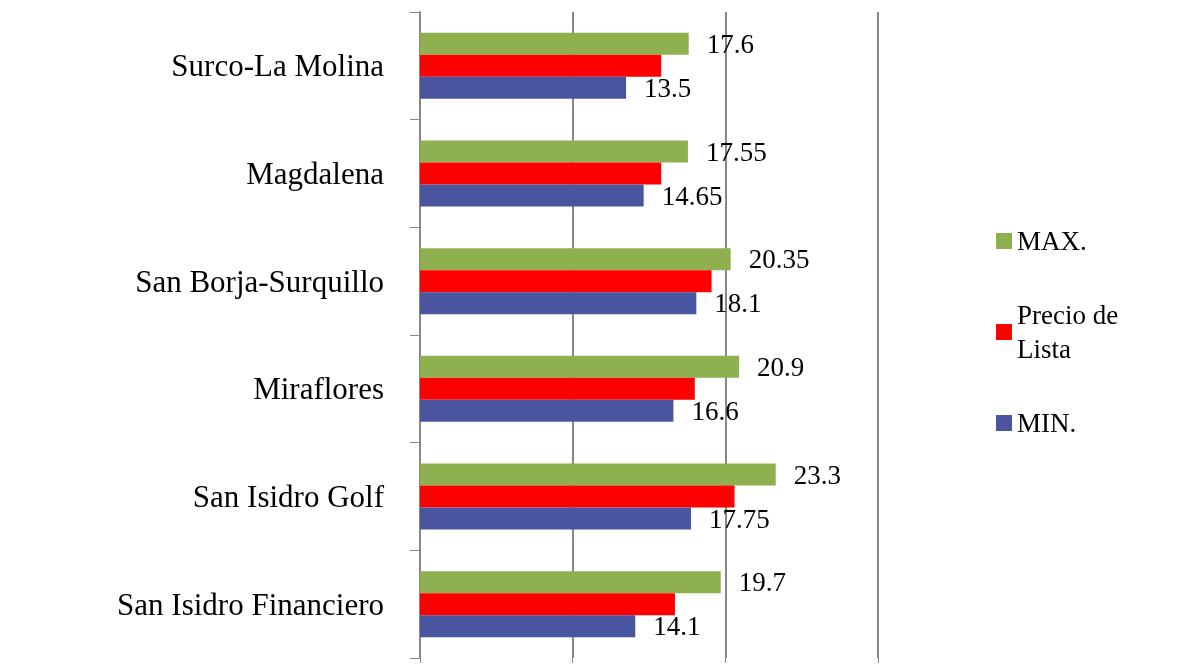 The image size is (1190, 664). I want to click on data-label: 19.7, so click(762, 582).